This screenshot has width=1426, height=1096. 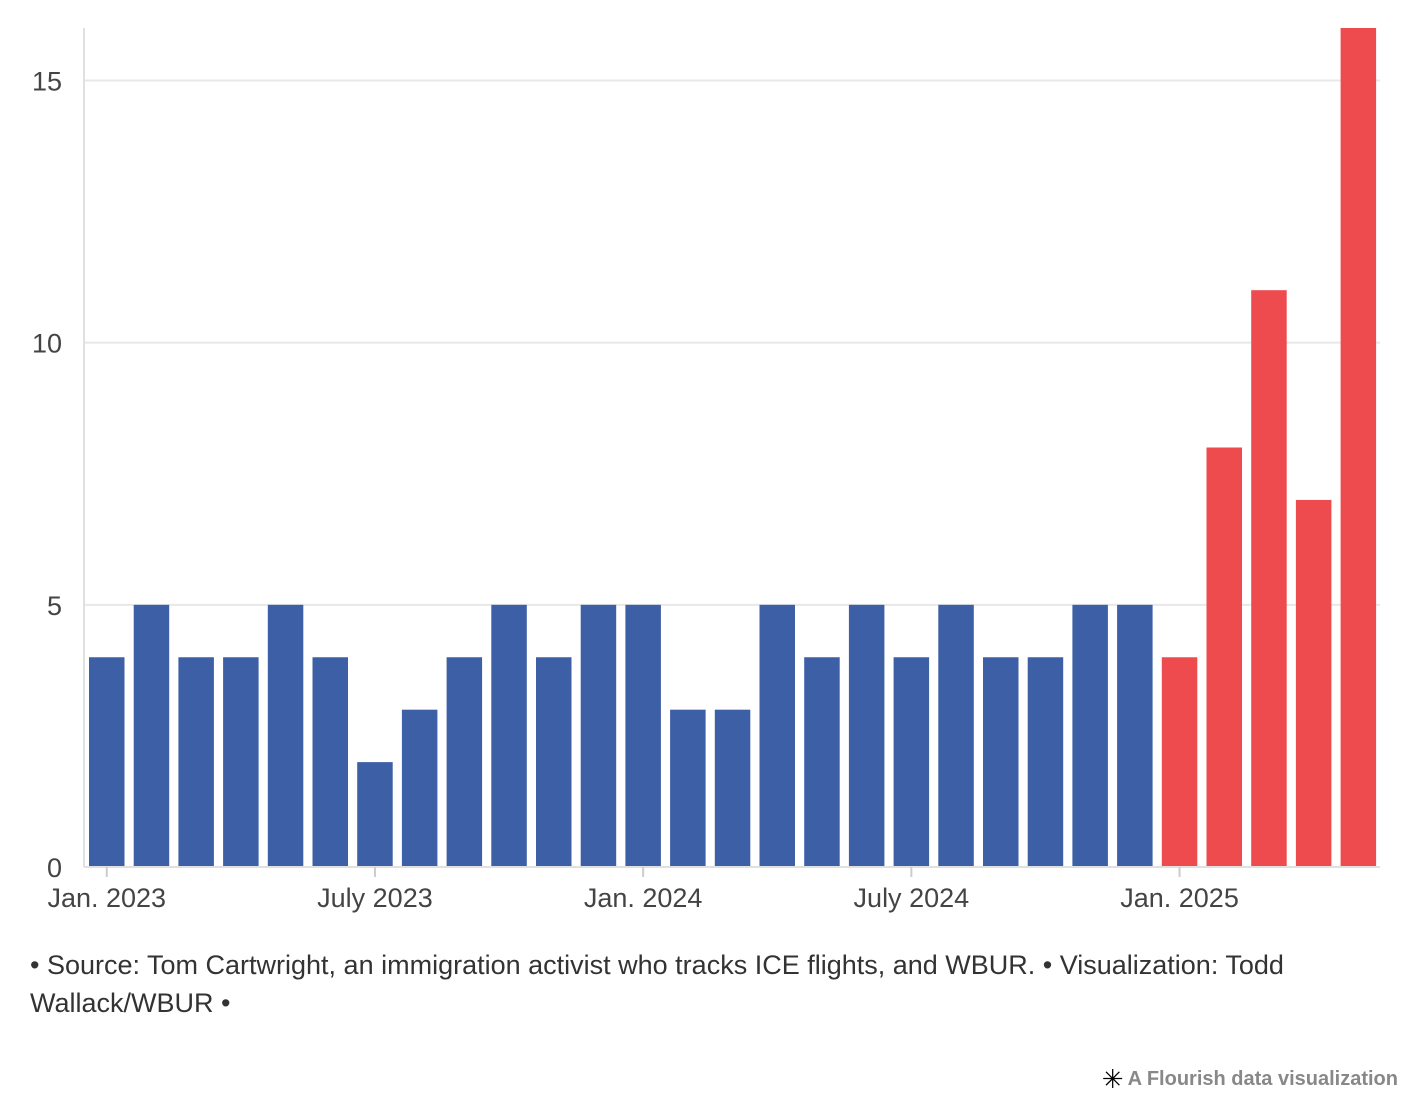 What do you see at coordinates (912, 898) in the screenshot?
I see `x-tick-label: July 2024` at bounding box center [912, 898].